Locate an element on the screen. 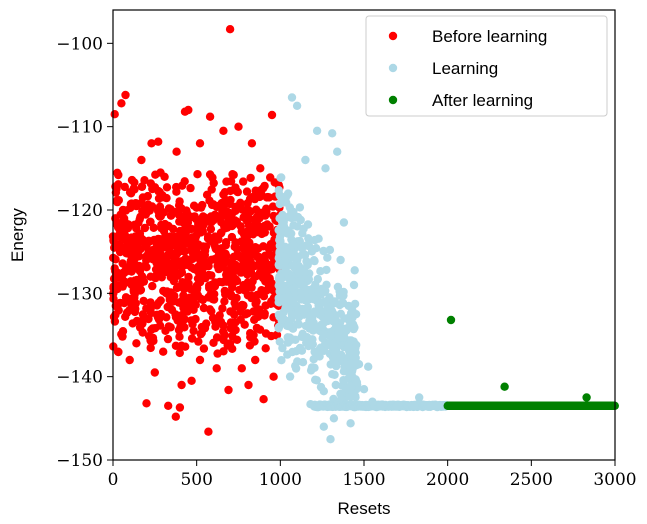  x-axis: 0 500 1000 1500 2000 2500 3000 is located at coordinates (372, 475).